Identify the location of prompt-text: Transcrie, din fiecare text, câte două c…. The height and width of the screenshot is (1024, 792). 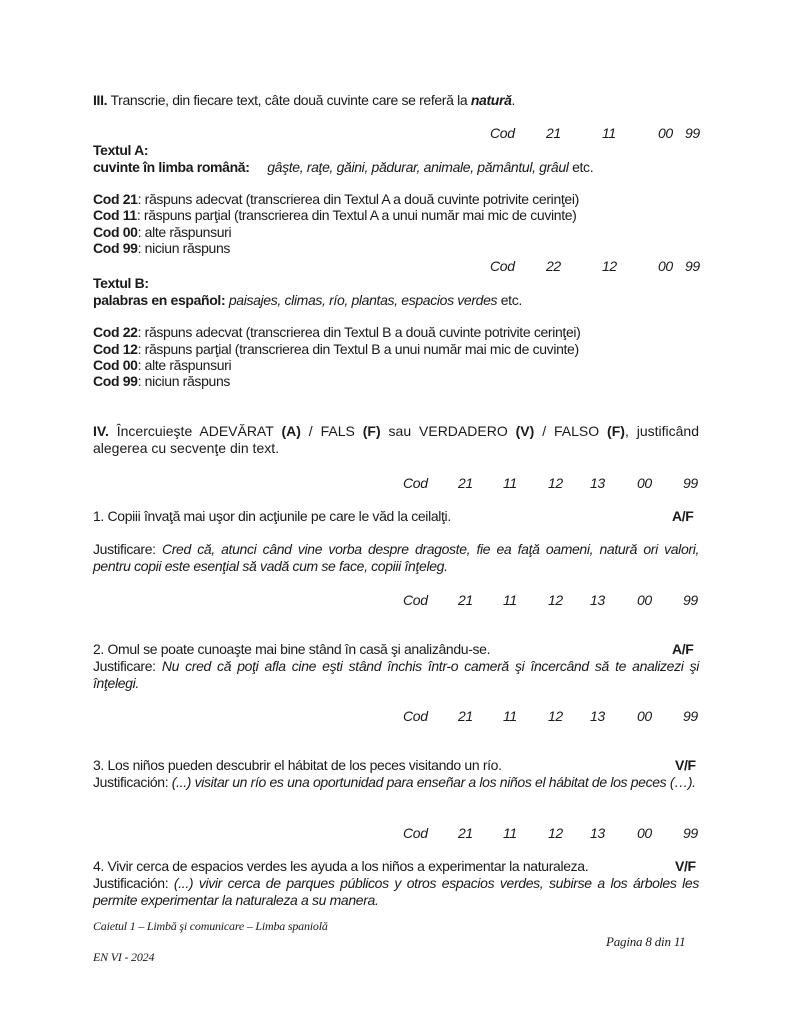
(290, 100).